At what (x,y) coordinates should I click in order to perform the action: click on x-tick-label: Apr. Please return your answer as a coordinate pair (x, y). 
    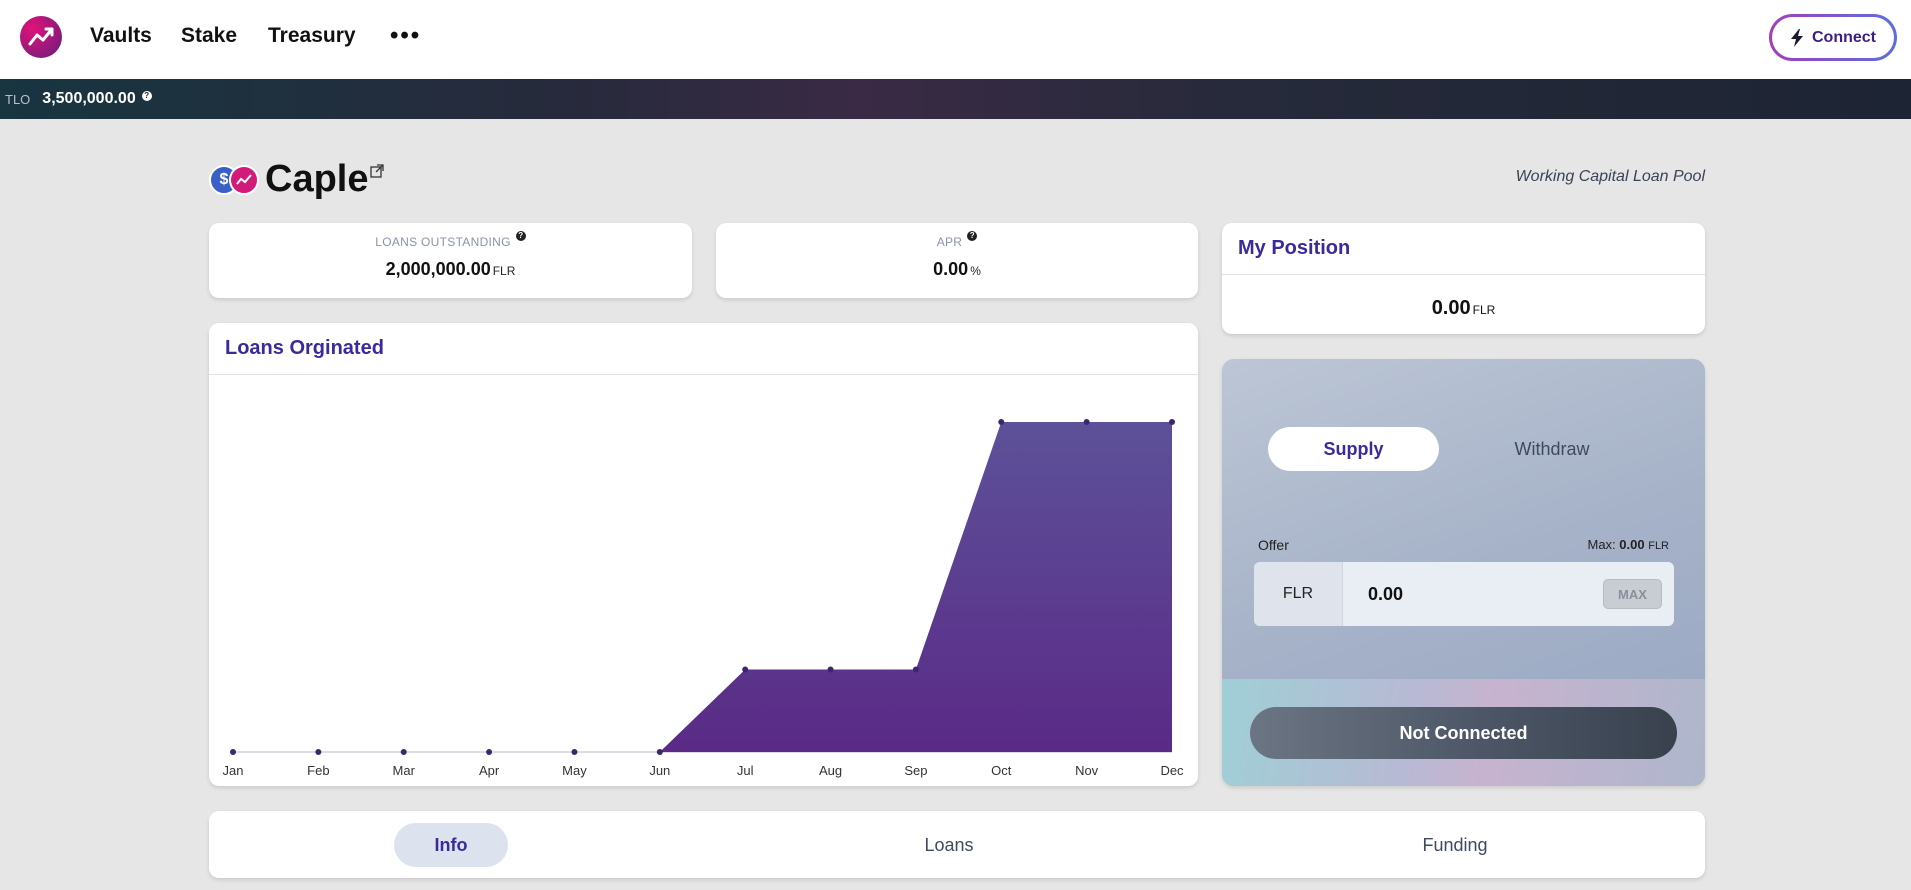
    Looking at the image, I should click on (489, 770).